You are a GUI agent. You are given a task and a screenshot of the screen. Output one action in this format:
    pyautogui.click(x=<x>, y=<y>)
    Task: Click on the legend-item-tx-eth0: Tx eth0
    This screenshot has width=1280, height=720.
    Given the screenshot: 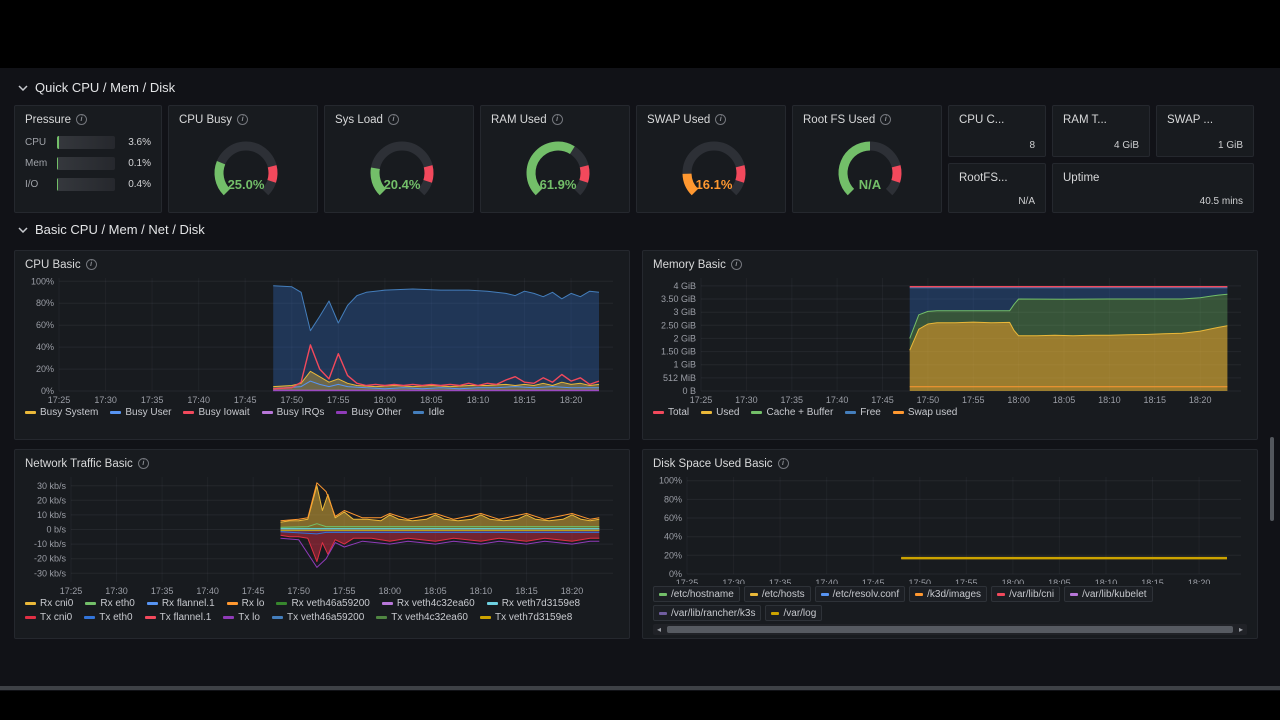 What is the action you would take?
    pyautogui.click(x=108, y=617)
    